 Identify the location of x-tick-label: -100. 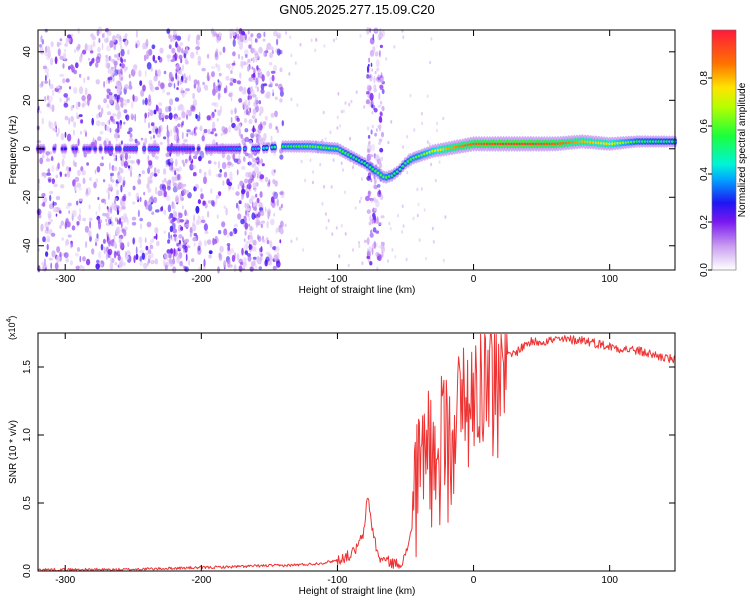
(337, 580).